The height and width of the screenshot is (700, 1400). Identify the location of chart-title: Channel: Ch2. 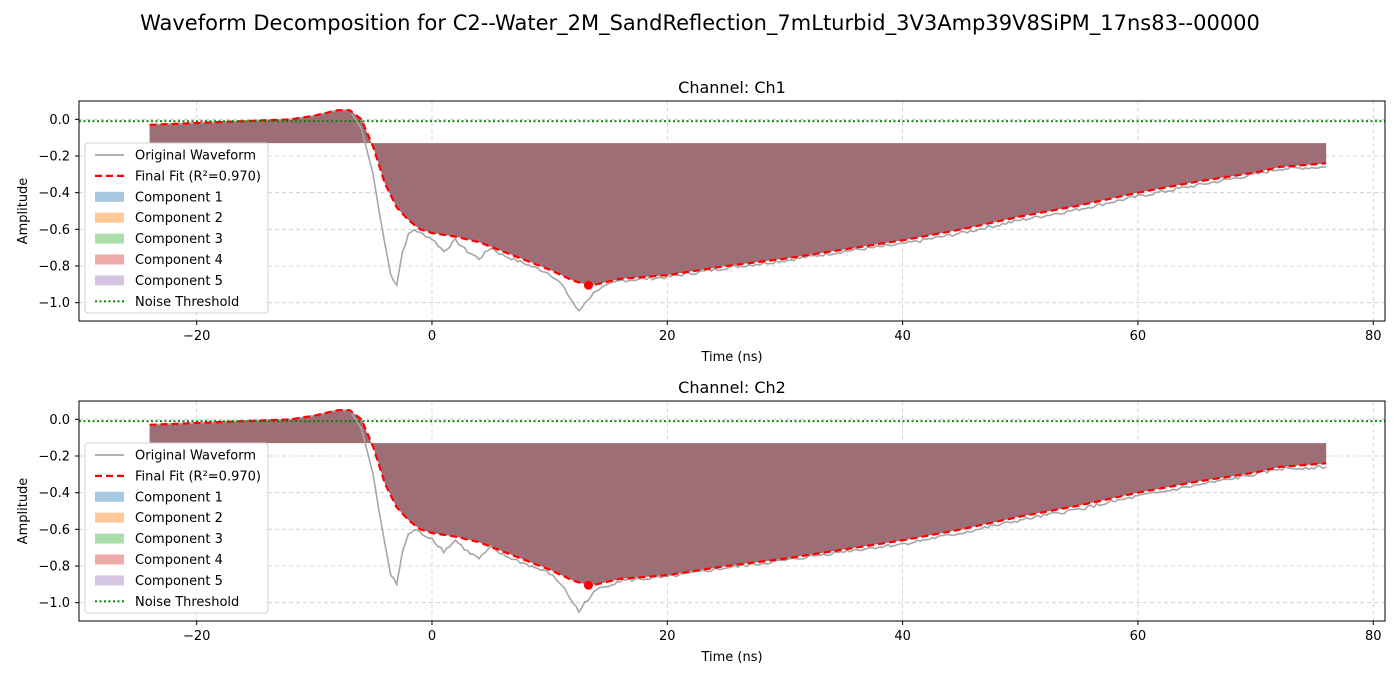
(732, 387).